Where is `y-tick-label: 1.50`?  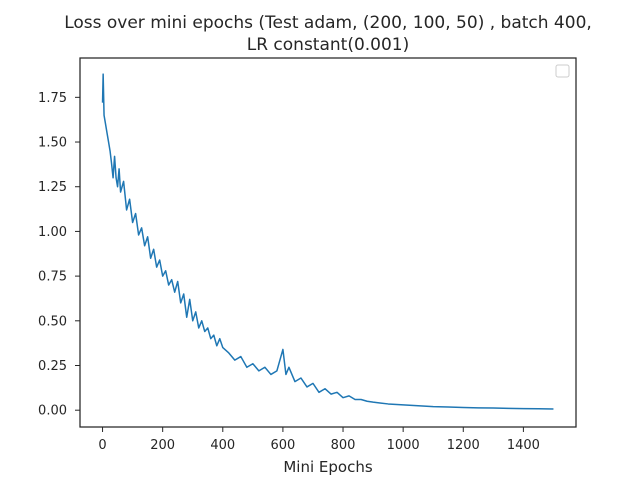 y-tick-label: 1.50 is located at coordinates (52, 143).